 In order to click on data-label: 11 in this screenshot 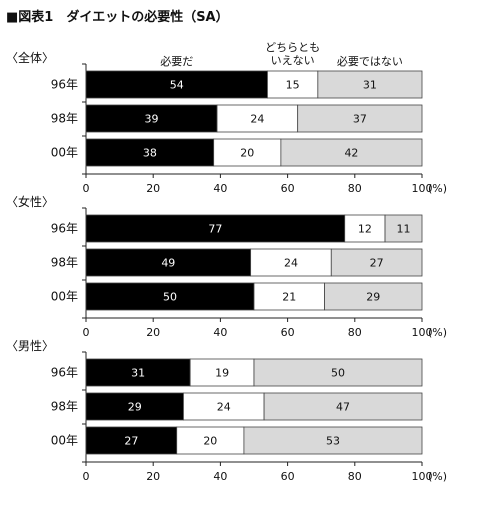, I will do `click(404, 229)`.